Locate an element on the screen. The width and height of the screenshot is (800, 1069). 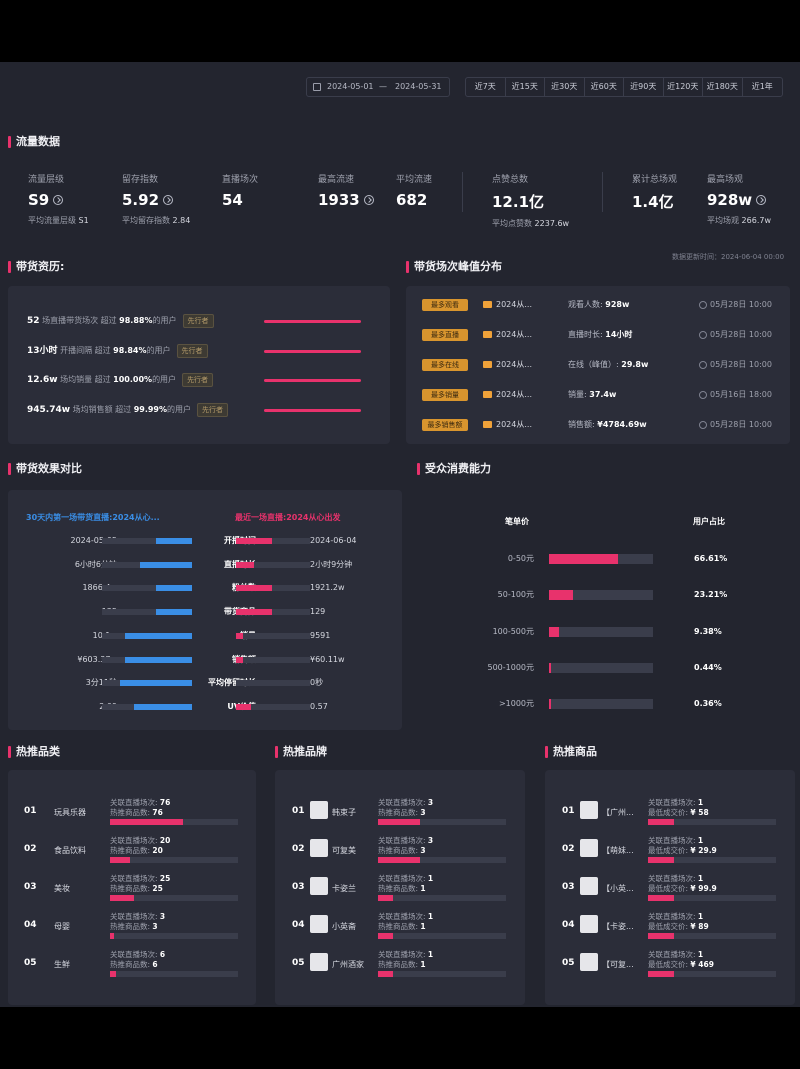
hot-brand-row: 03 卡姿兰 关联直播场次: 1 热推商品数: 1 is located at coordinates (412, 888).